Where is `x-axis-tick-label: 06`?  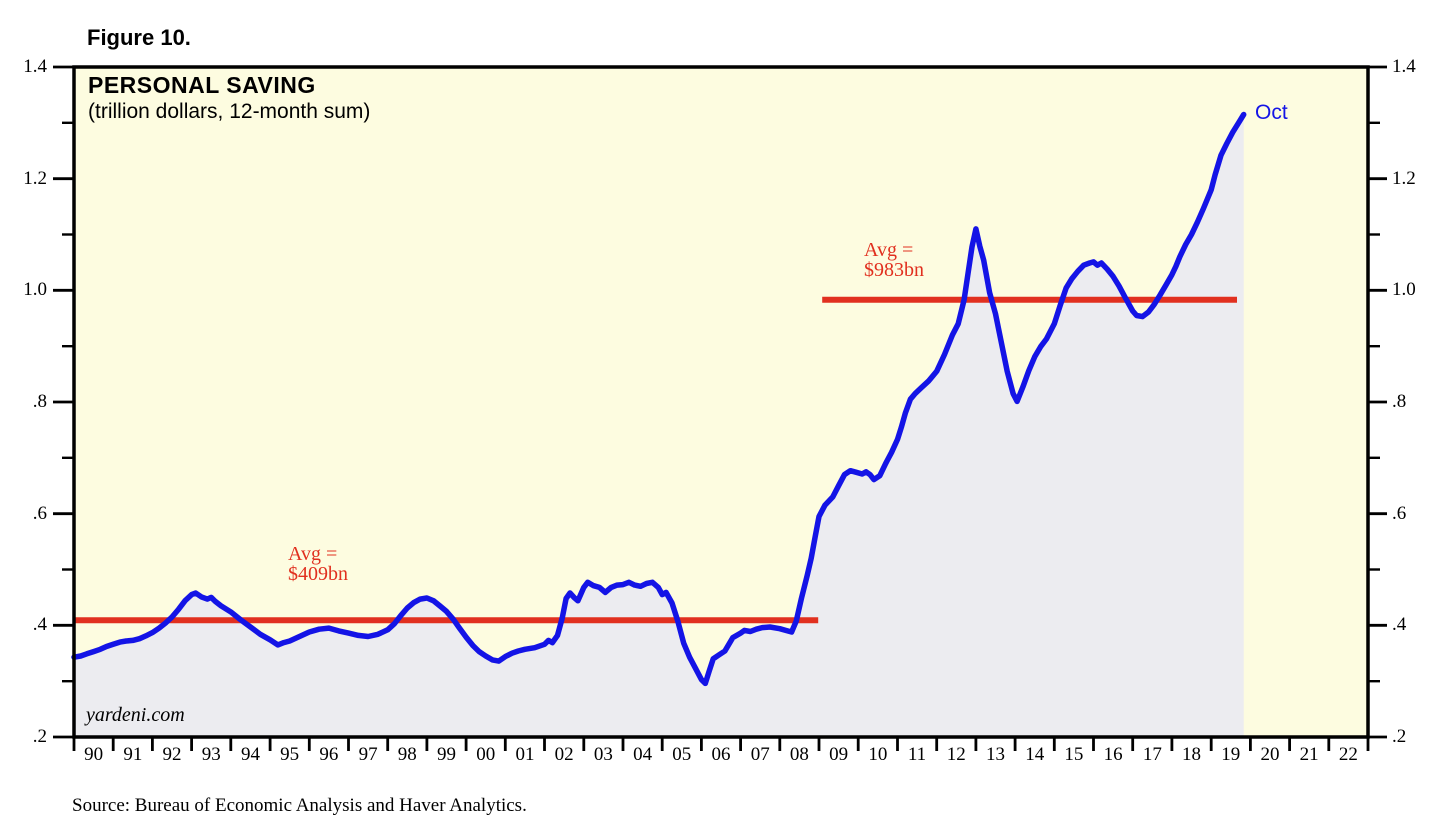
x-axis-tick-label: 06 is located at coordinates (721, 754).